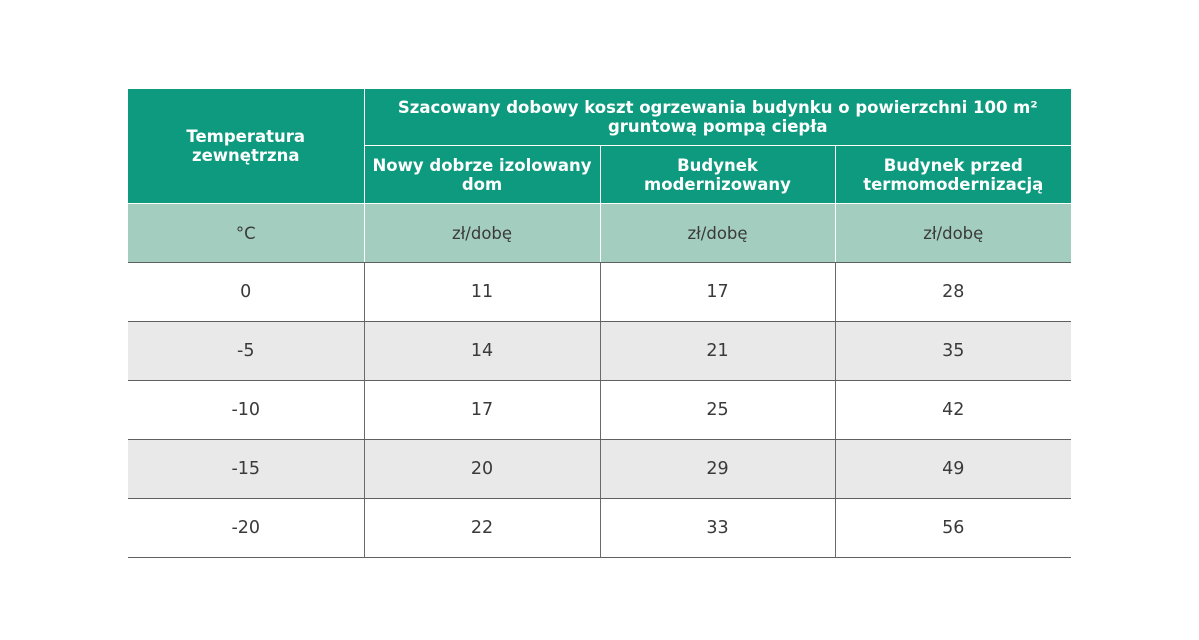 The width and height of the screenshot is (1199, 640). Describe the element at coordinates (246, 469) in the screenshot. I see `temperature-cell: -15` at that location.